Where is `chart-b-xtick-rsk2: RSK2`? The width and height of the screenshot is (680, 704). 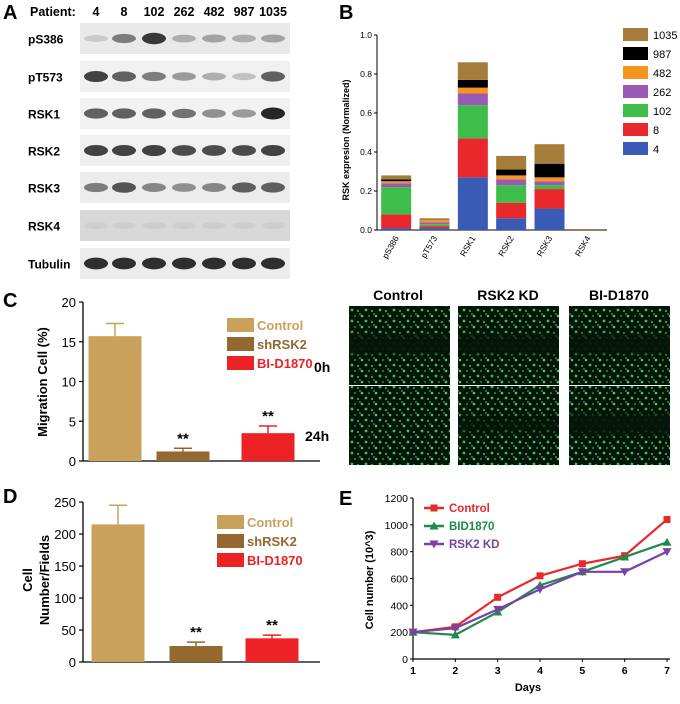
chart-b-xtick-rsk2: RSK2 is located at coordinates (506, 246).